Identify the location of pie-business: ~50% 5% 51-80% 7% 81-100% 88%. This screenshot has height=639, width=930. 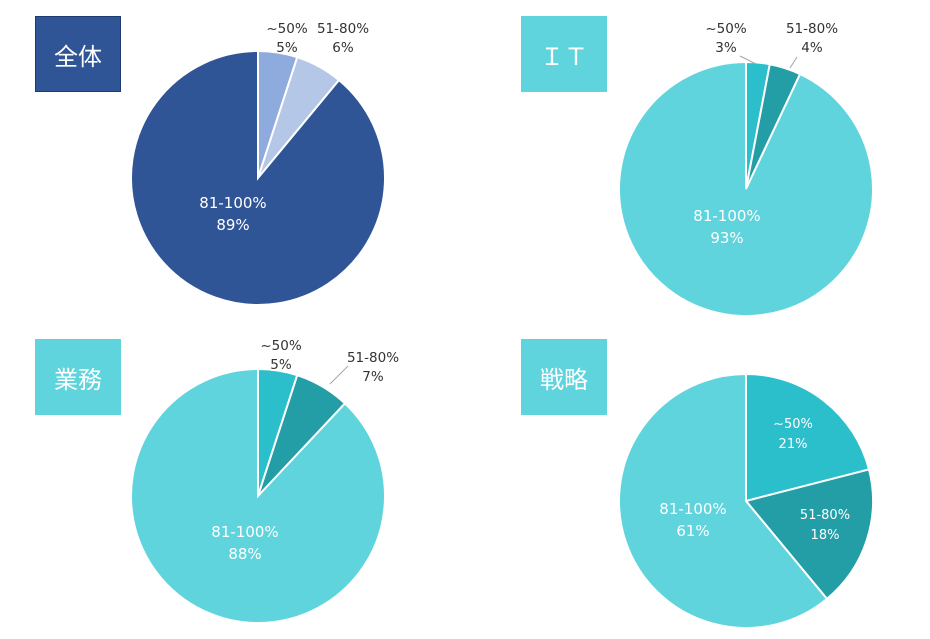
(264, 481).